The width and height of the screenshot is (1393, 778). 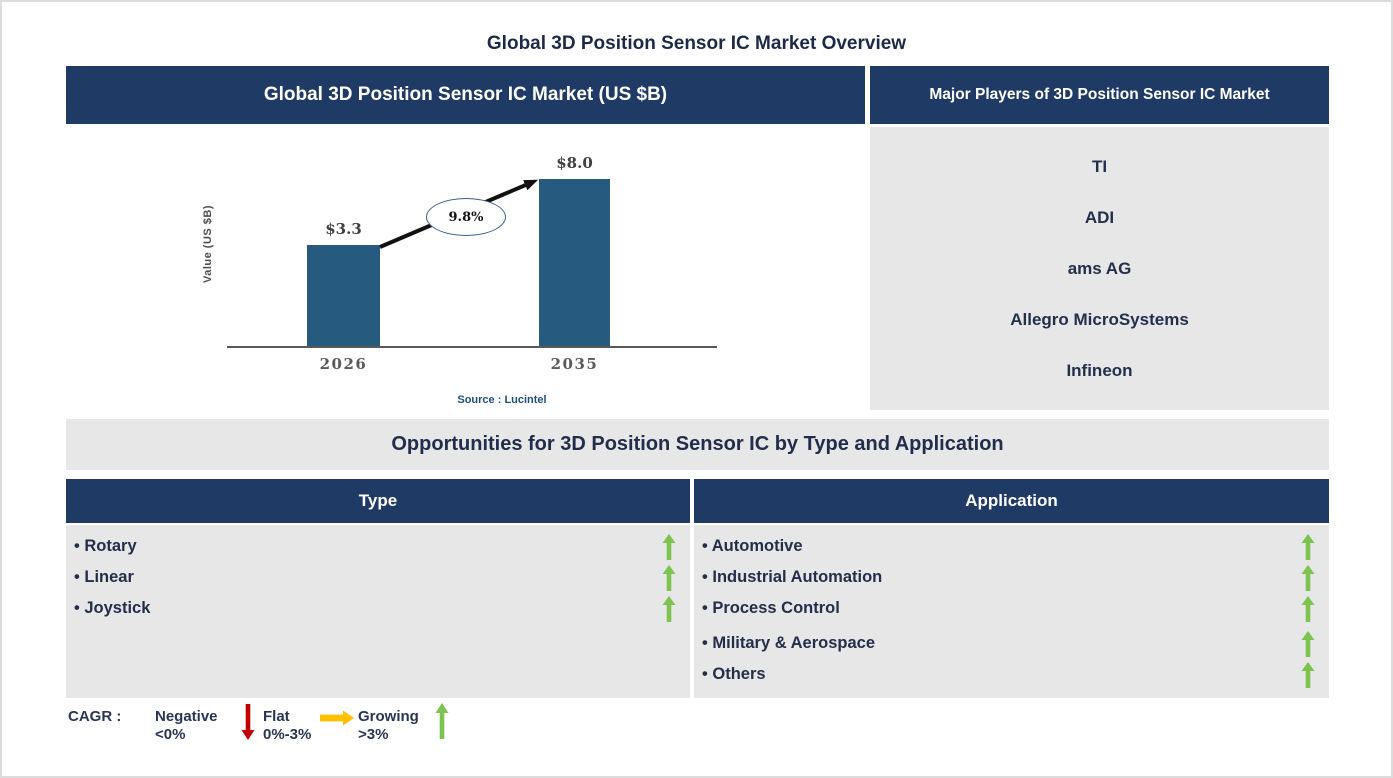 What do you see at coordinates (502, 400) in the screenshot?
I see `source-note: Source : Lucintel` at bounding box center [502, 400].